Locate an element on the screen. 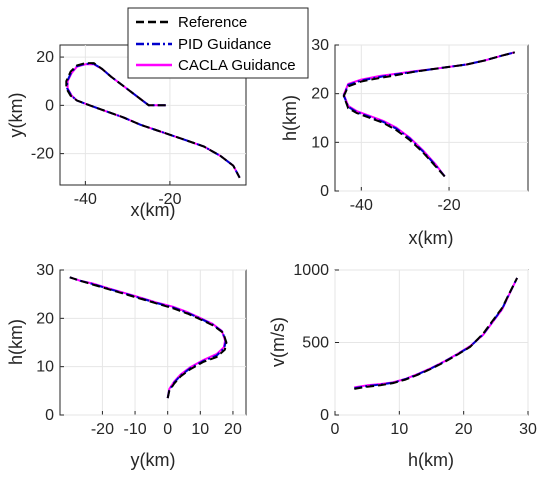 The image size is (550, 478). y-tick-label: -20 is located at coordinates (42, 154).